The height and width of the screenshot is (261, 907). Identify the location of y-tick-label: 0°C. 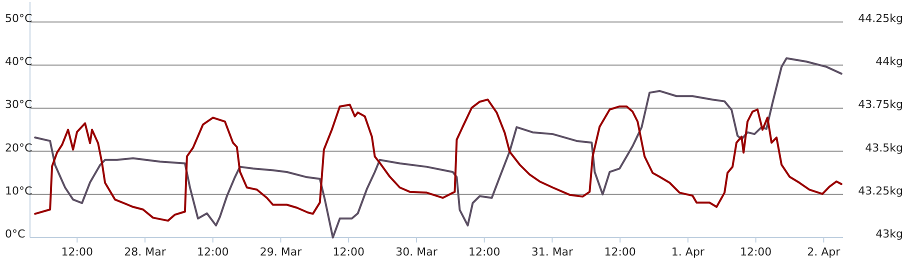
(15, 234).